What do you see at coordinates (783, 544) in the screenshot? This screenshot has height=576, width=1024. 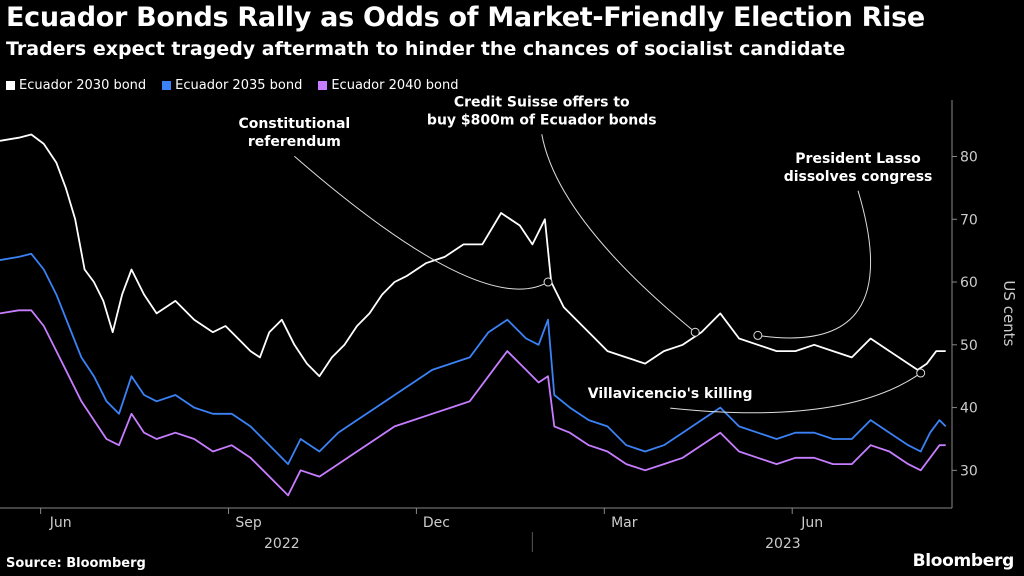 I see `x-year-label: 2023` at bounding box center [783, 544].